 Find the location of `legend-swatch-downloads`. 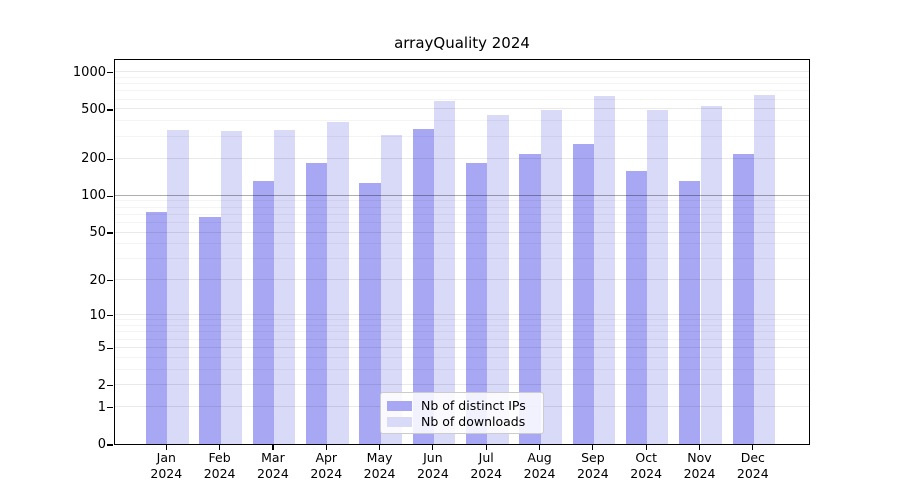

legend-swatch-downloads is located at coordinates (399, 421).